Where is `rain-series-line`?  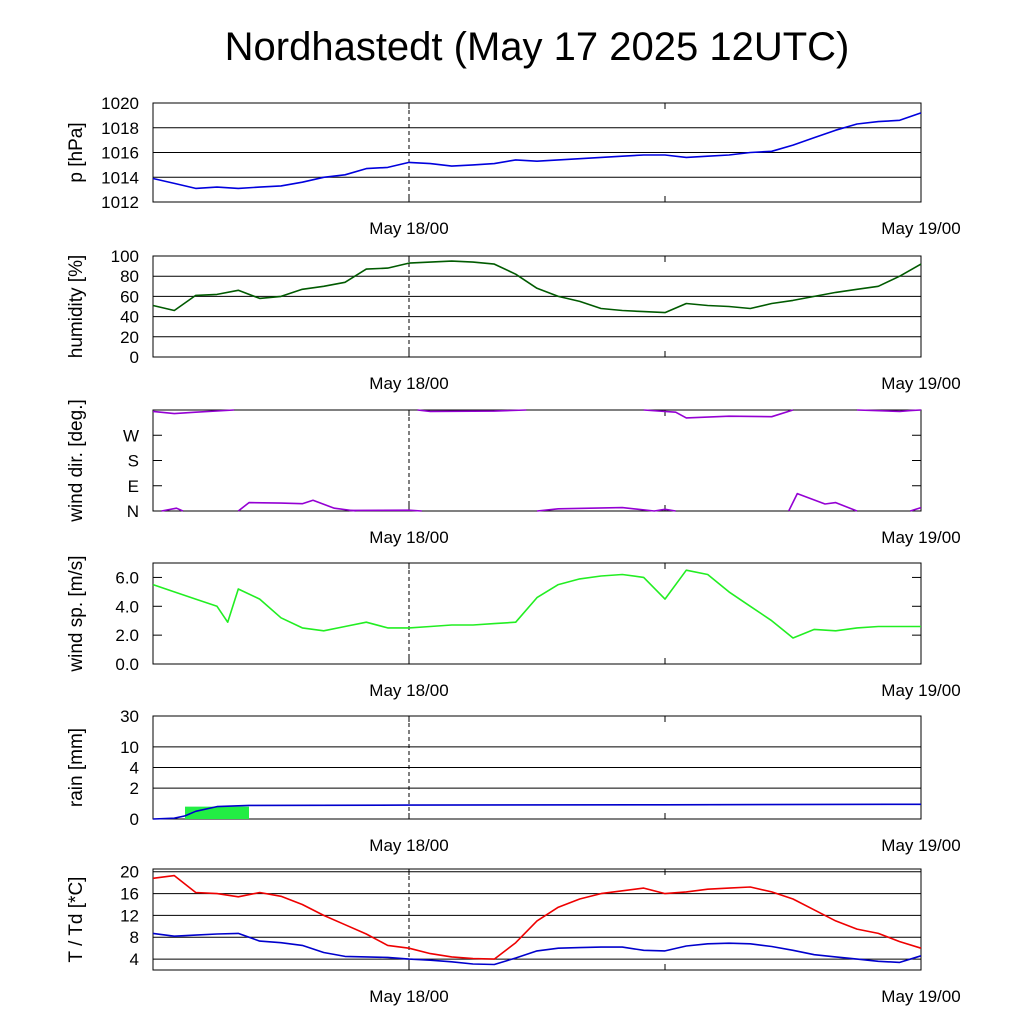 rain-series-line is located at coordinates (537, 811).